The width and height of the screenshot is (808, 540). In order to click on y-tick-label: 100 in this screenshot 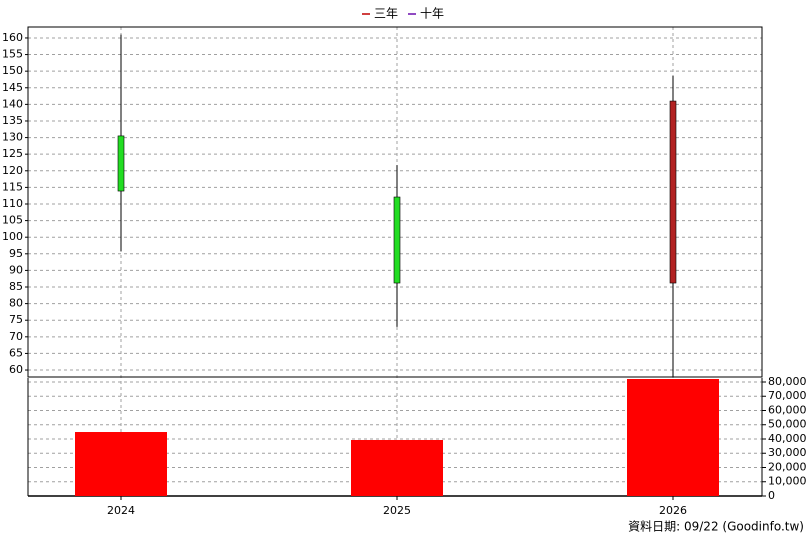, I will do `click(12, 236)`.